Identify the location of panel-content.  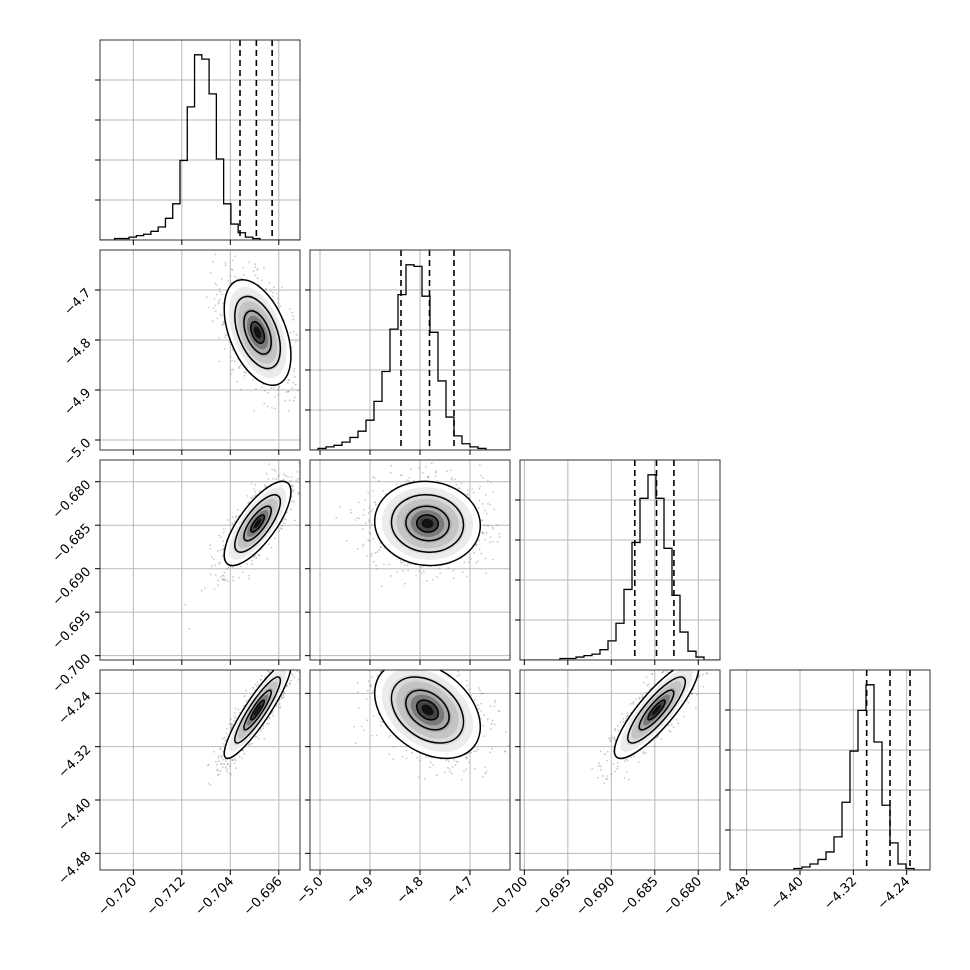
(255, 713).